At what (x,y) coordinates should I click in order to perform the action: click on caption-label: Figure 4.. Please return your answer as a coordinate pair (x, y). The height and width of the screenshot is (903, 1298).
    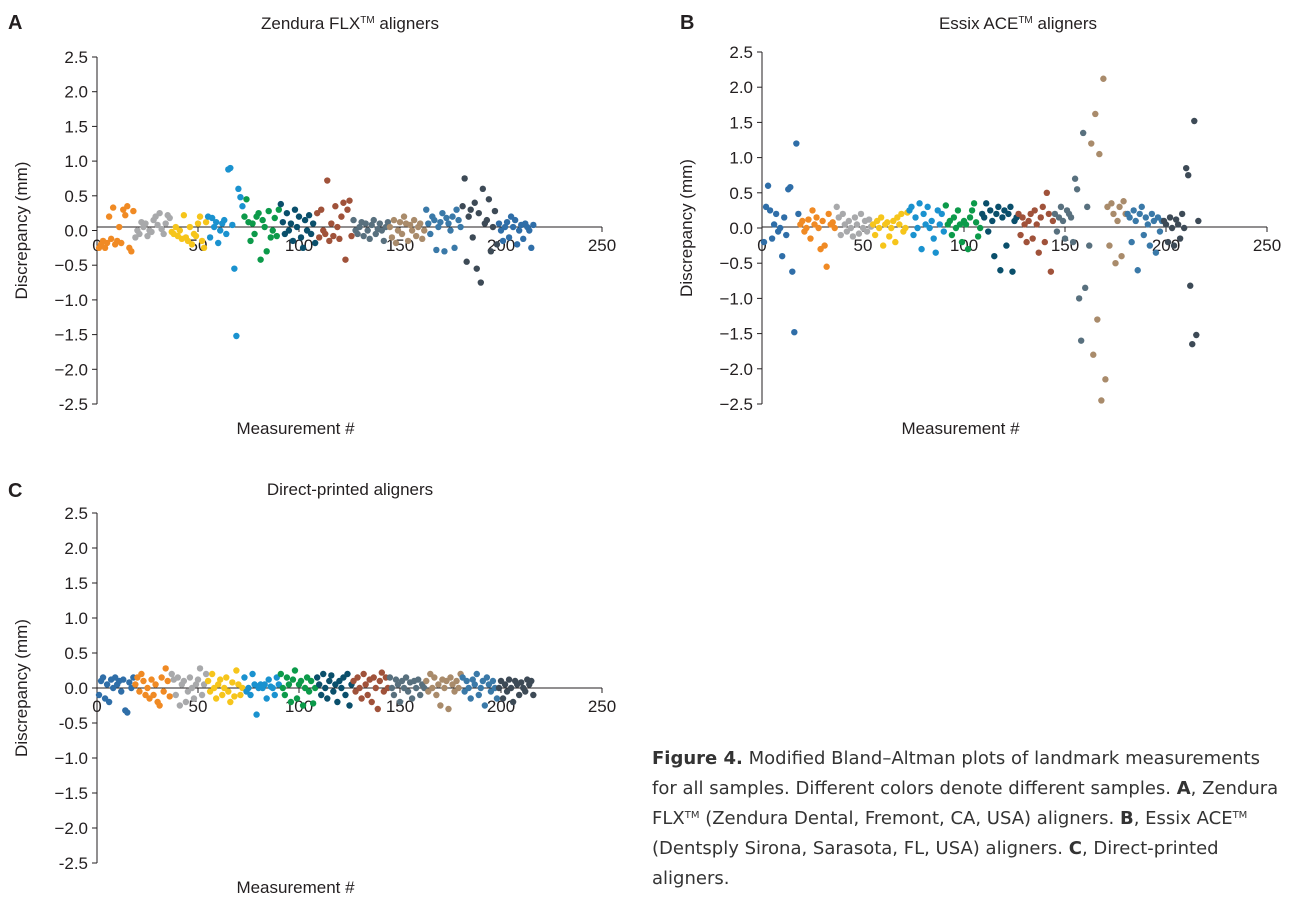
    Looking at the image, I should click on (697, 758).